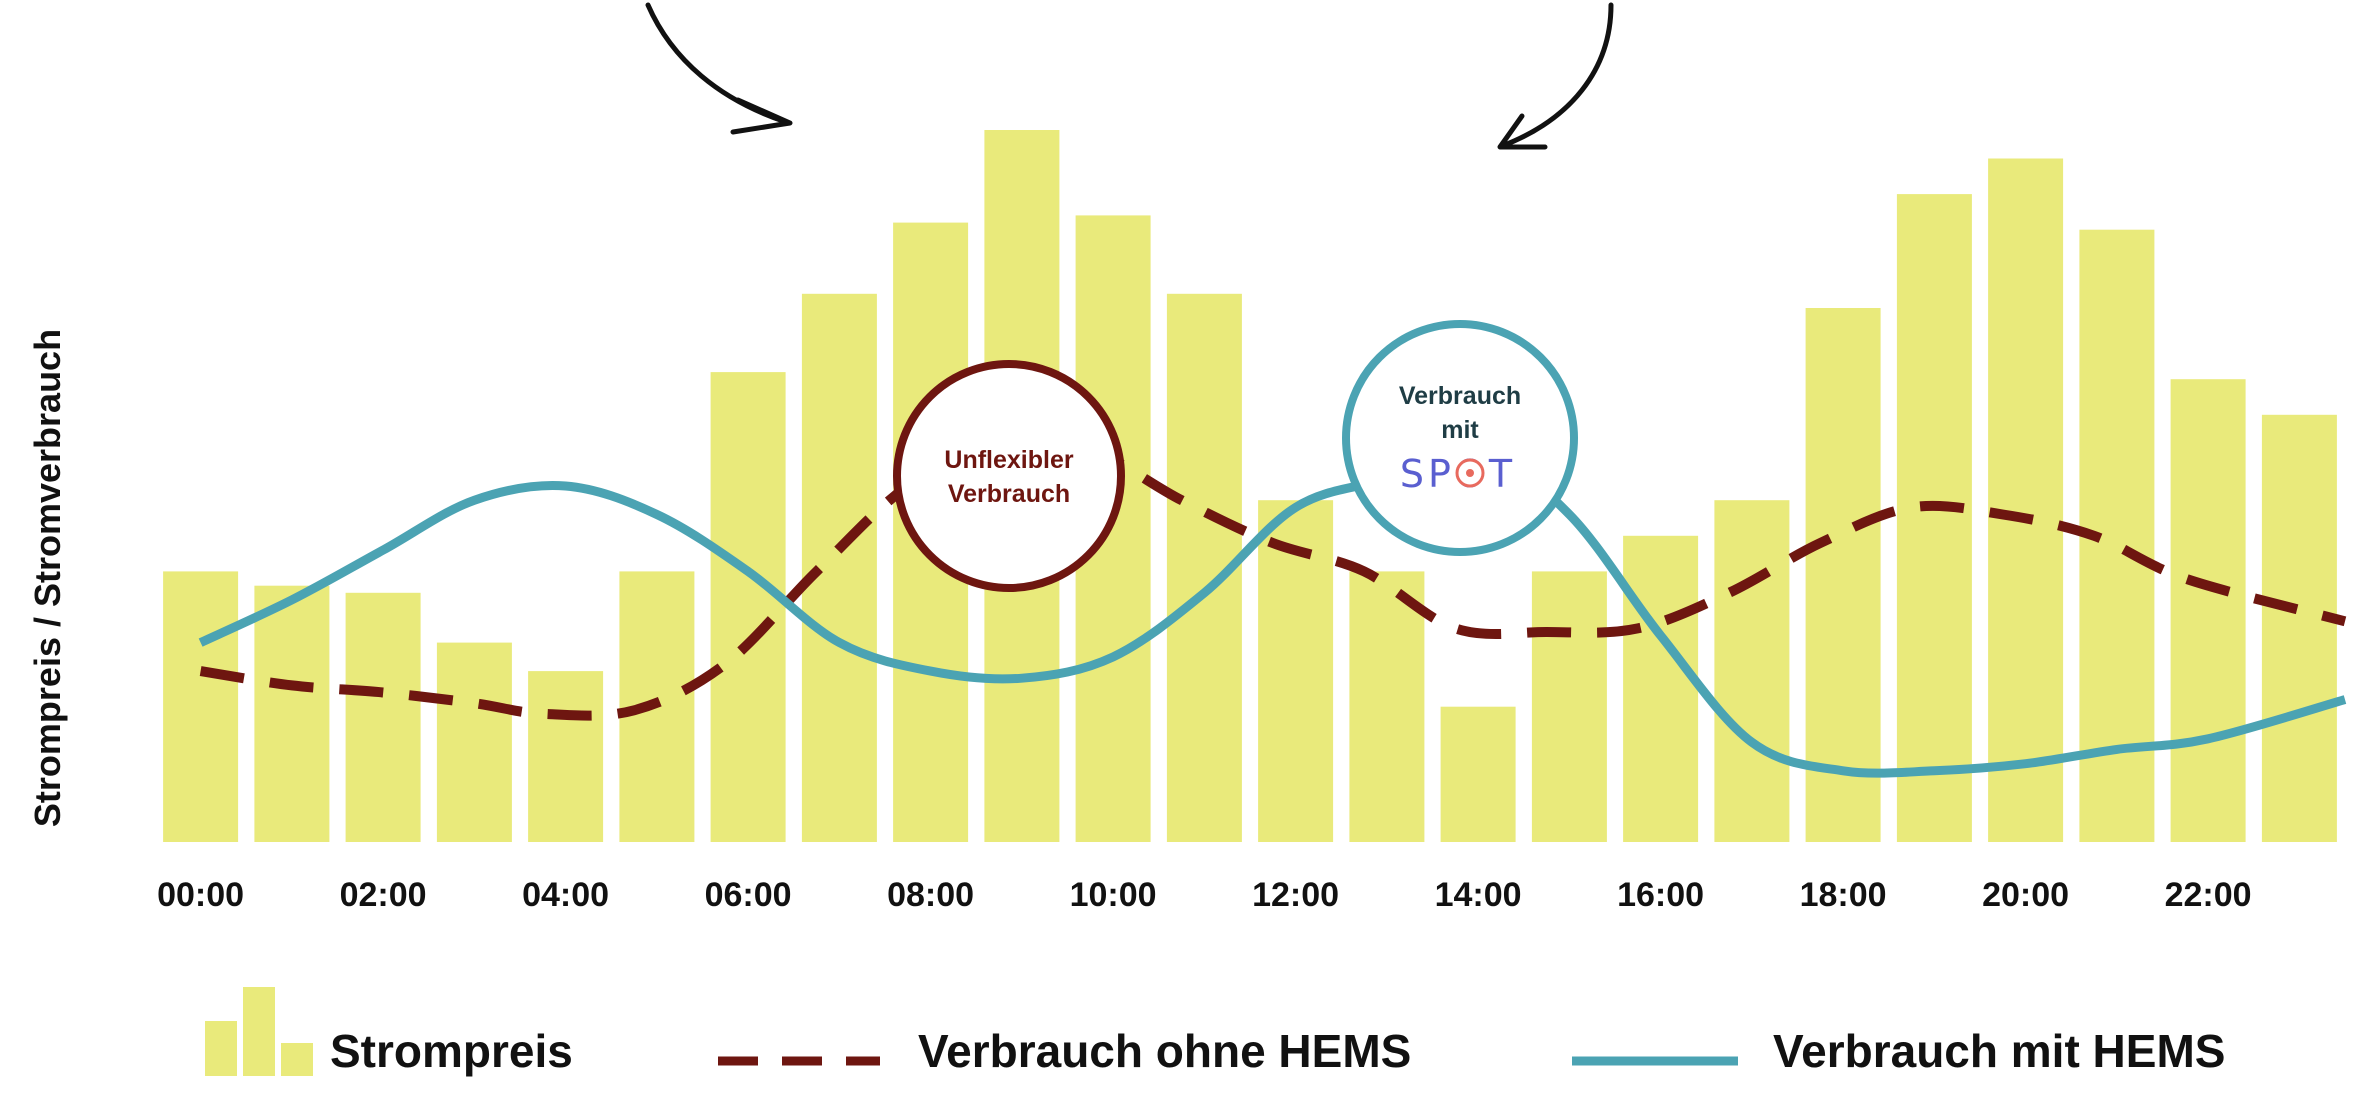  Describe the element at coordinates (930, 895) in the screenshot. I see `x-tick-label: 08:00` at that location.